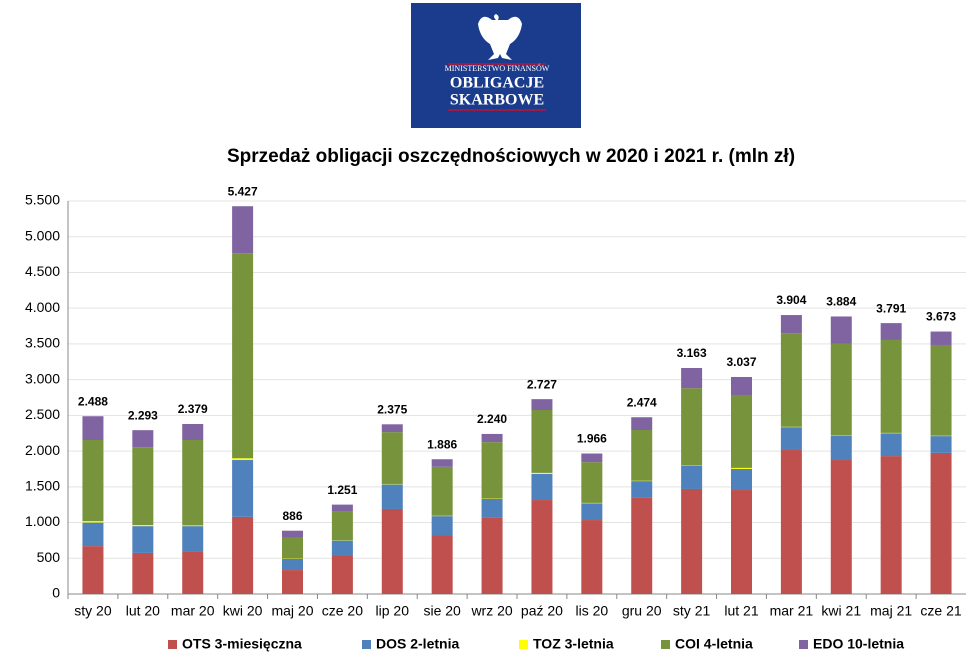  I want to click on legend-label: DOS 2-letnia, so click(417, 644).